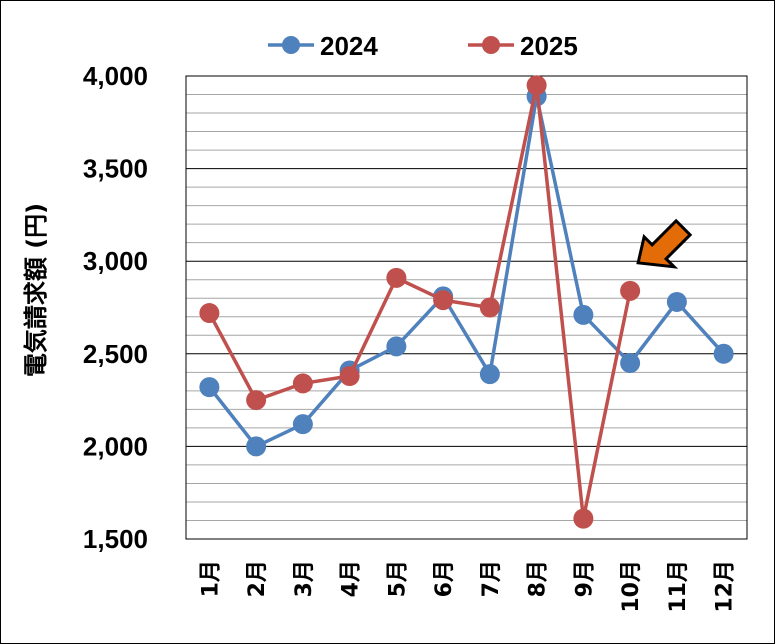 The width and height of the screenshot is (775, 644). Describe the element at coordinates (115, 169) in the screenshot. I see `y-tick-label: 3,500` at that location.